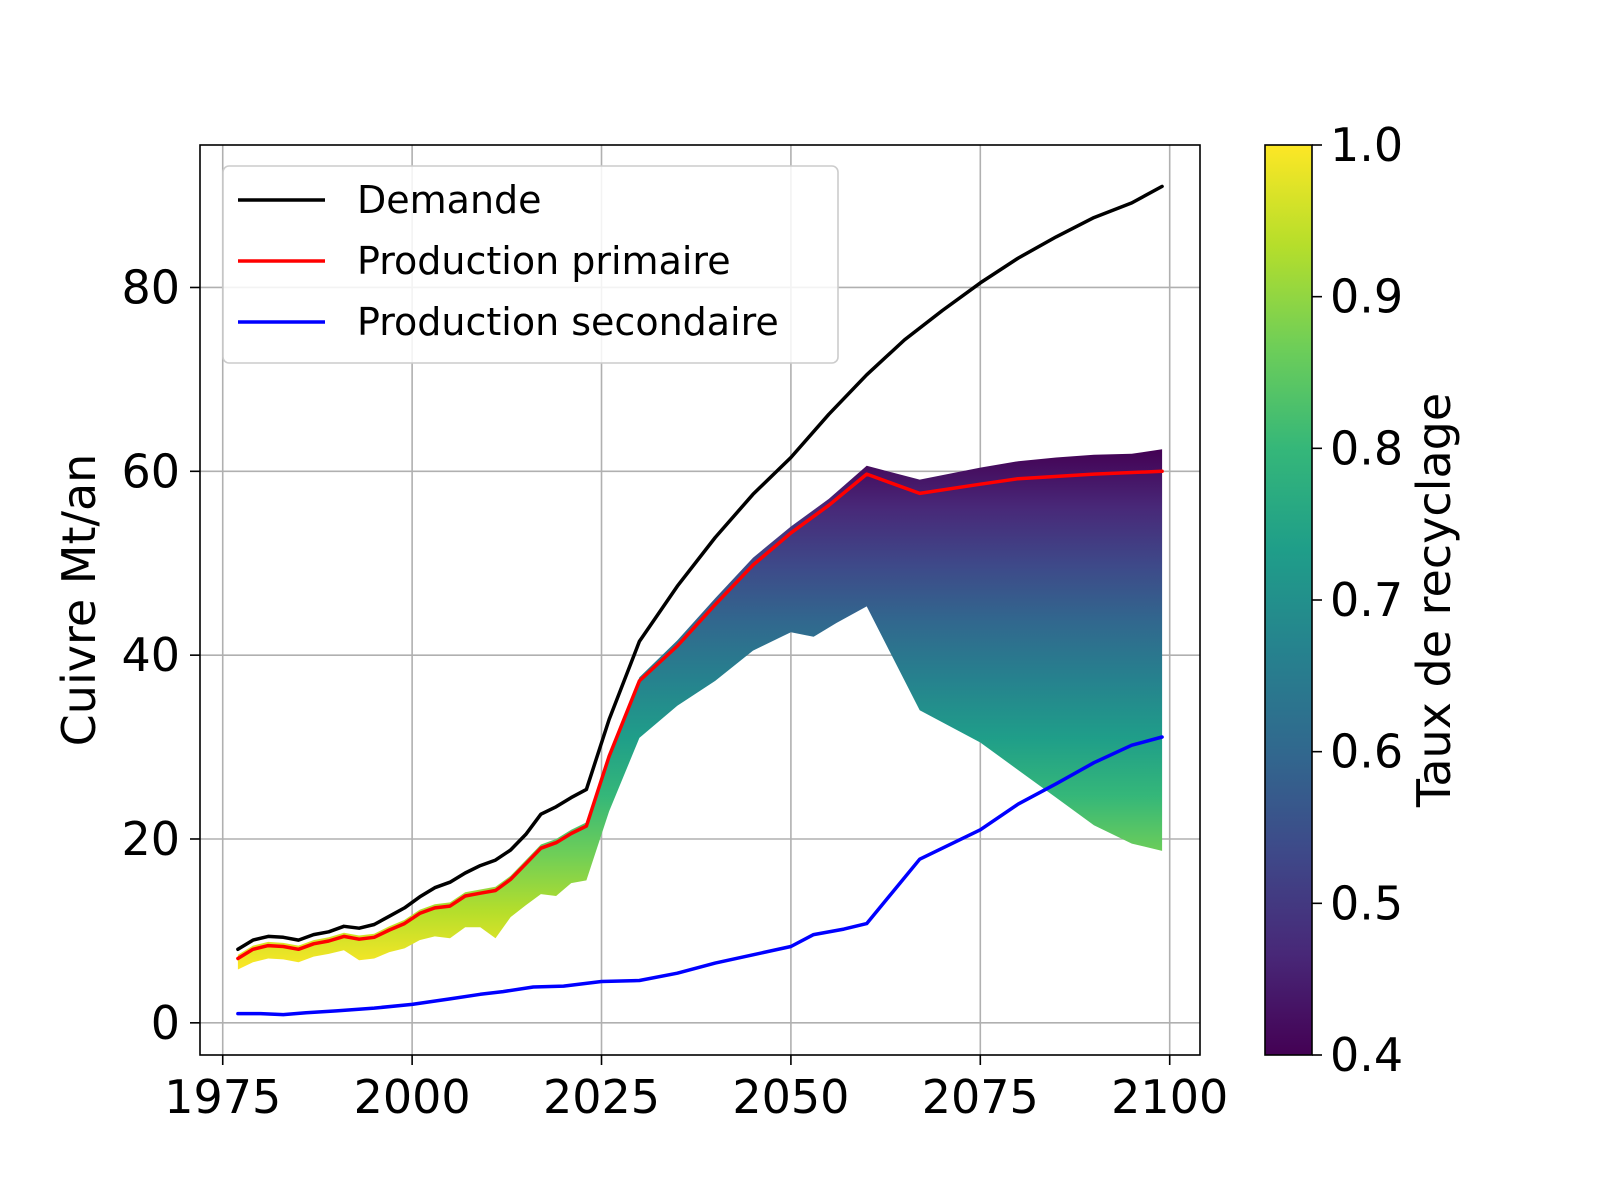 Image resolution: width=1600 pixels, height=1200 pixels. What do you see at coordinates (1434, 600) in the screenshot?
I see `colorbar-label: Taux de recyclage` at bounding box center [1434, 600].